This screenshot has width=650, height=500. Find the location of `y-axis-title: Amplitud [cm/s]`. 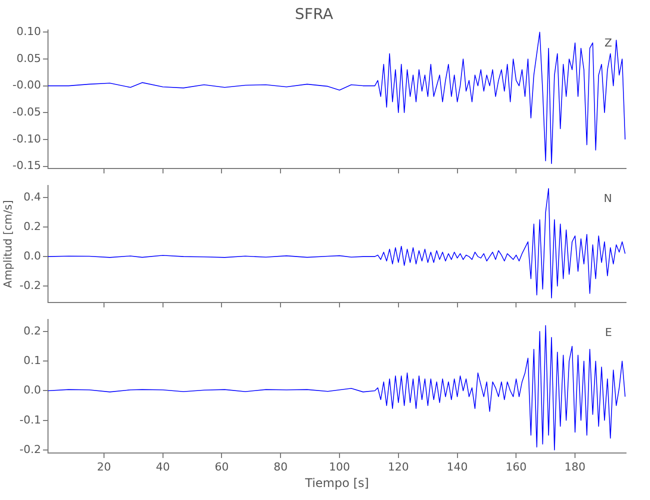

y-axis-title: Amplitud [cm/s] is located at coordinates (7, 244).